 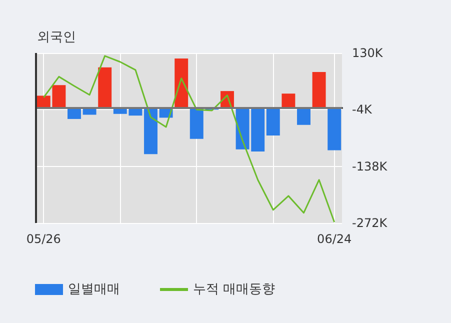 What do you see at coordinates (43, 239) in the screenshot?
I see `x-tick-label: 05/26` at bounding box center [43, 239].